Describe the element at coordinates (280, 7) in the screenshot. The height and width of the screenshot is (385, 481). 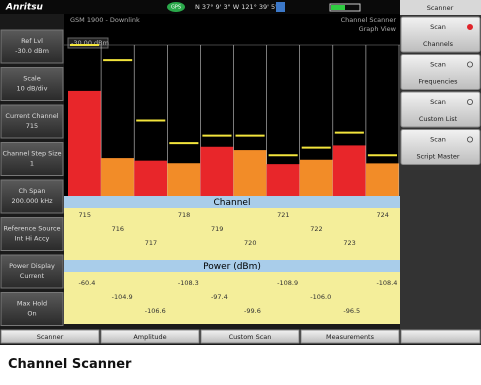
I see `save-icon` at that location.